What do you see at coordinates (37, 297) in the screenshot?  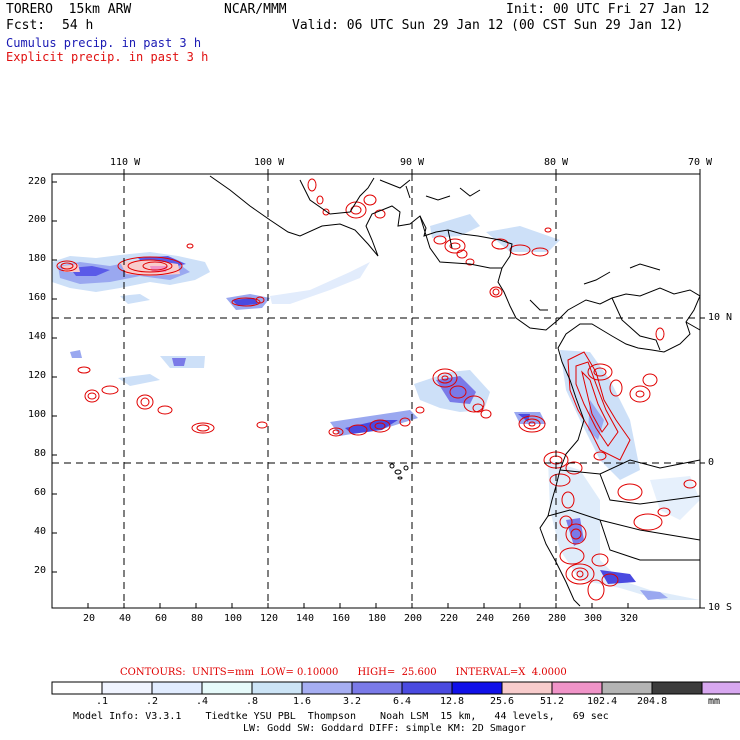 I see `y-tick-label: 160` at bounding box center [37, 297].